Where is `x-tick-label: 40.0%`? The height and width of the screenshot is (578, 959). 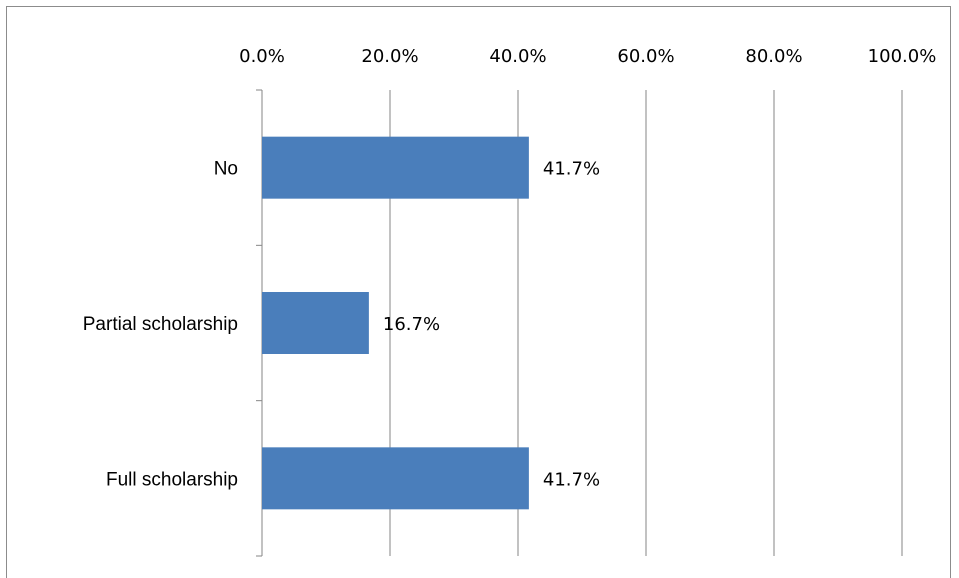 x-tick-label: 40.0% is located at coordinates (517, 56).